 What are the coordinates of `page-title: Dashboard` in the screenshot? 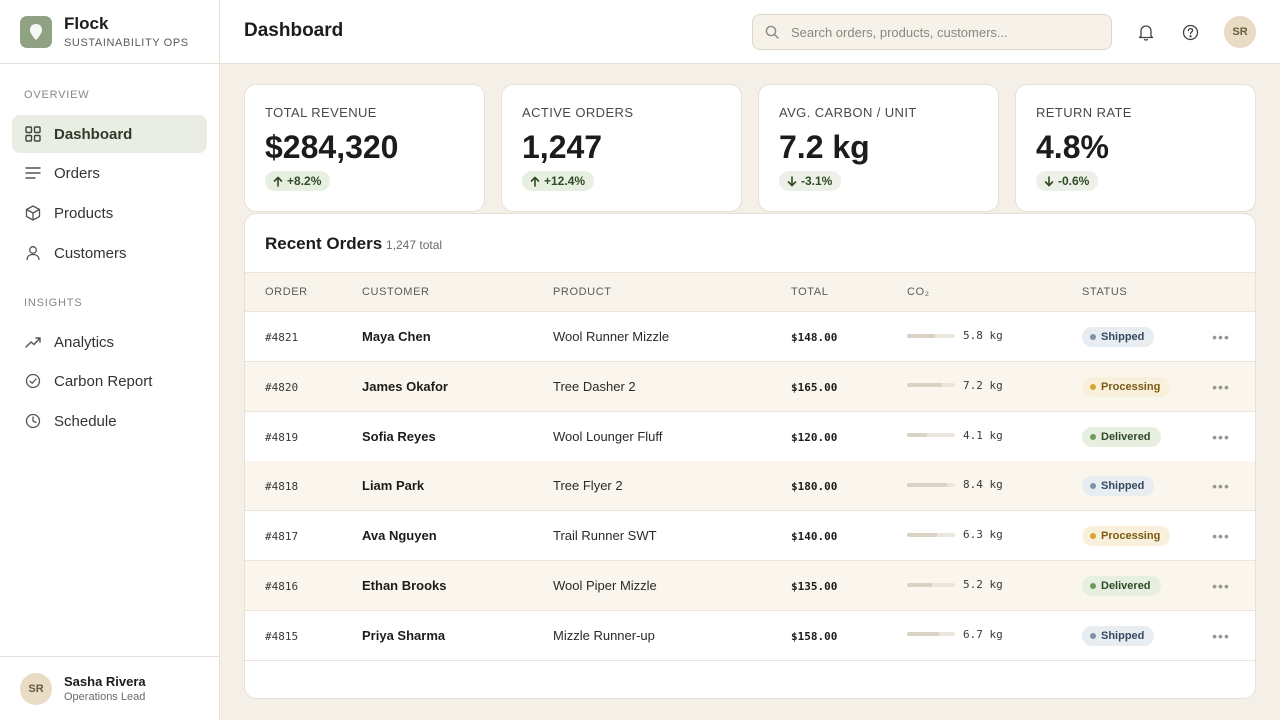 It's located at (294, 30).